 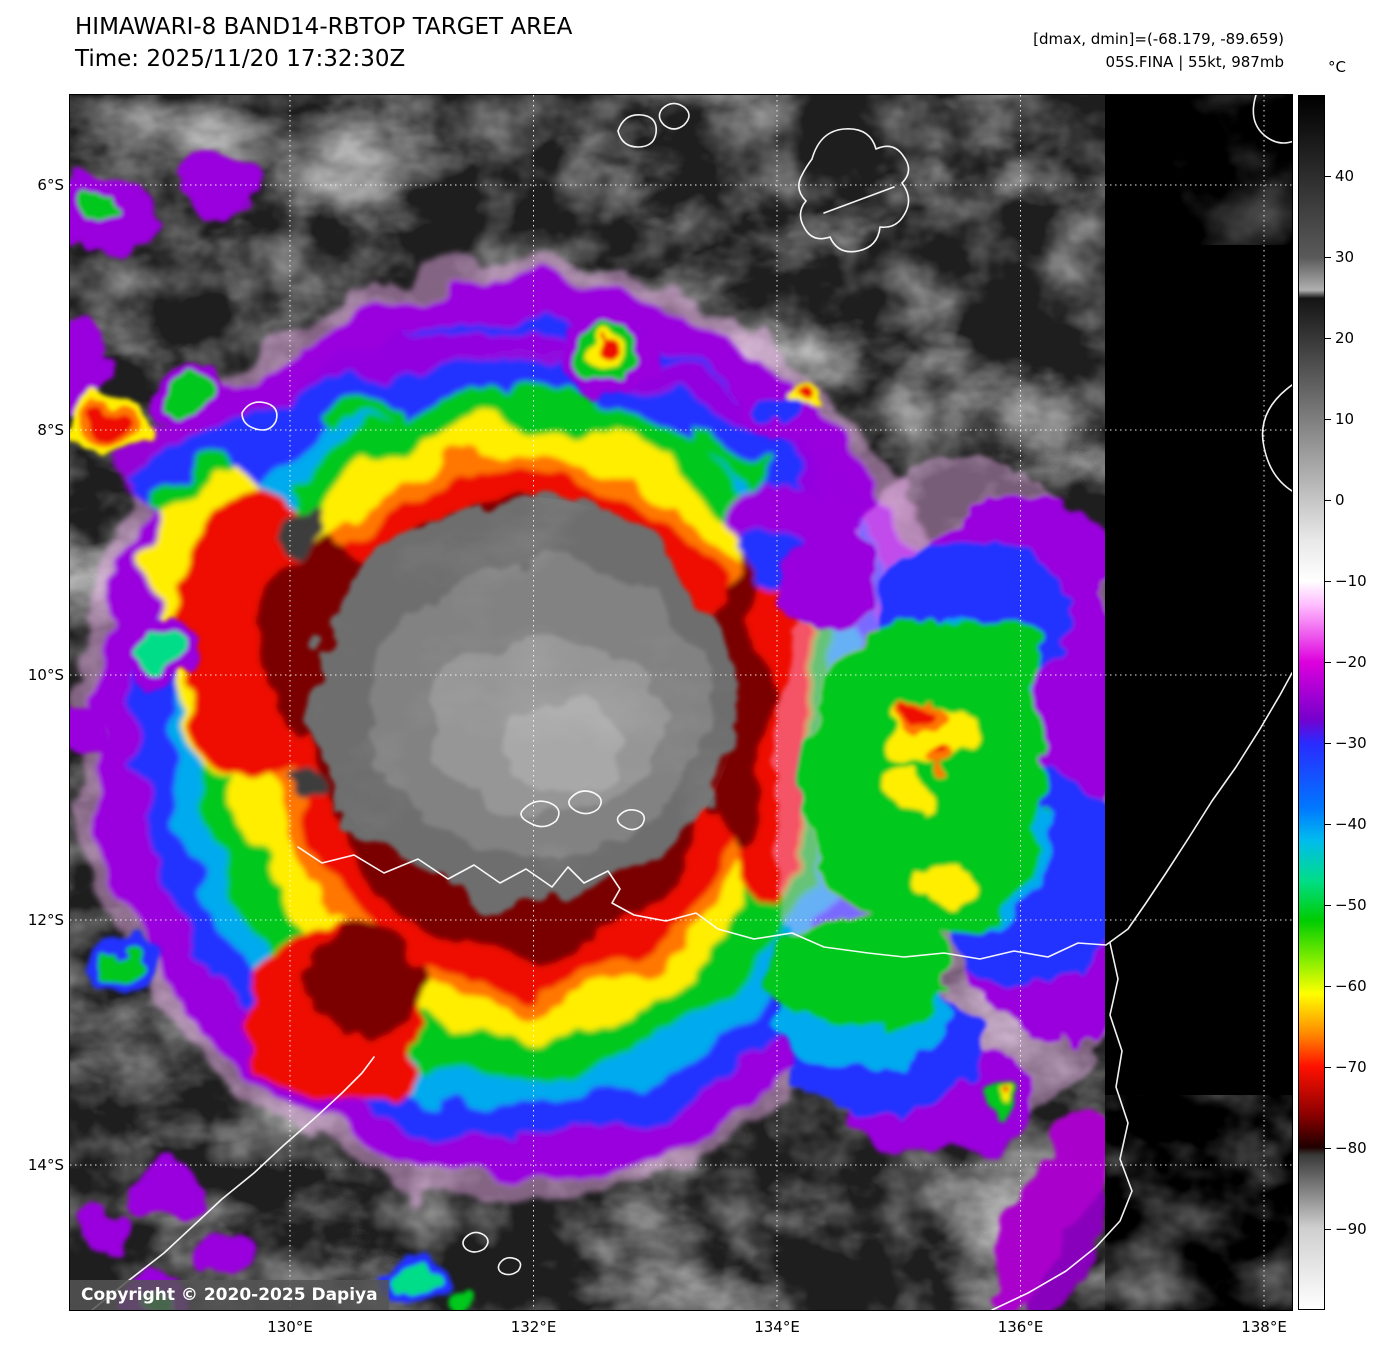 What do you see at coordinates (1020, 1327) in the screenshot?
I see `lon-tick-label: 136°E` at bounding box center [1020, 1327].